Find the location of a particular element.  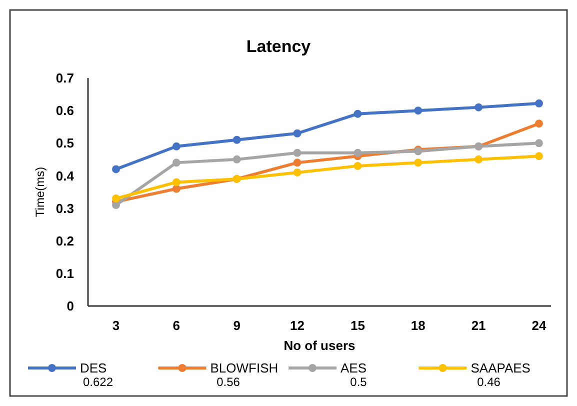

x-axis-title: No of users is located at coordinates (320, 345).